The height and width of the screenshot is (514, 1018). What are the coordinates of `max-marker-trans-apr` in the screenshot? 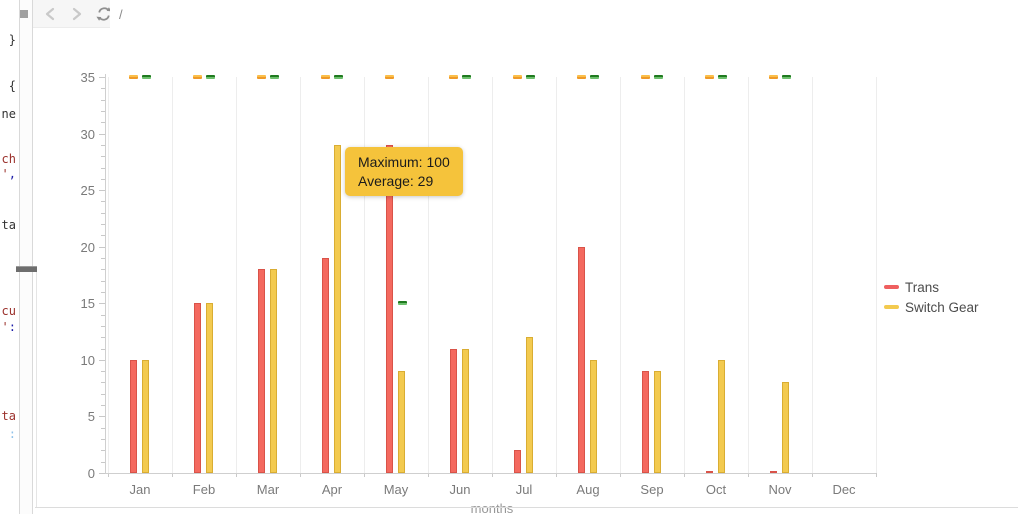 It's located at (325, 77).